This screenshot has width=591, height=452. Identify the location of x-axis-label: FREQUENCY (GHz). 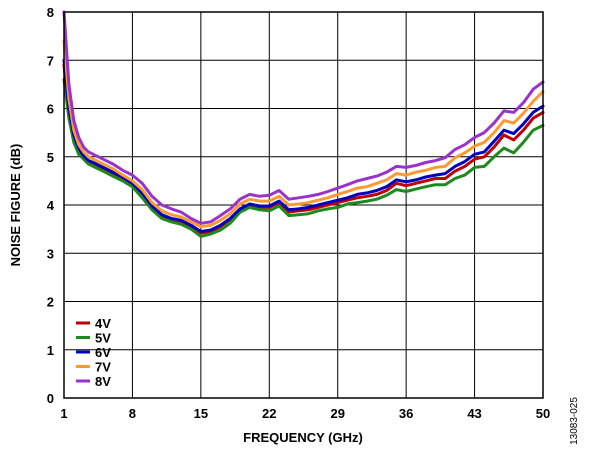
(303, 437).